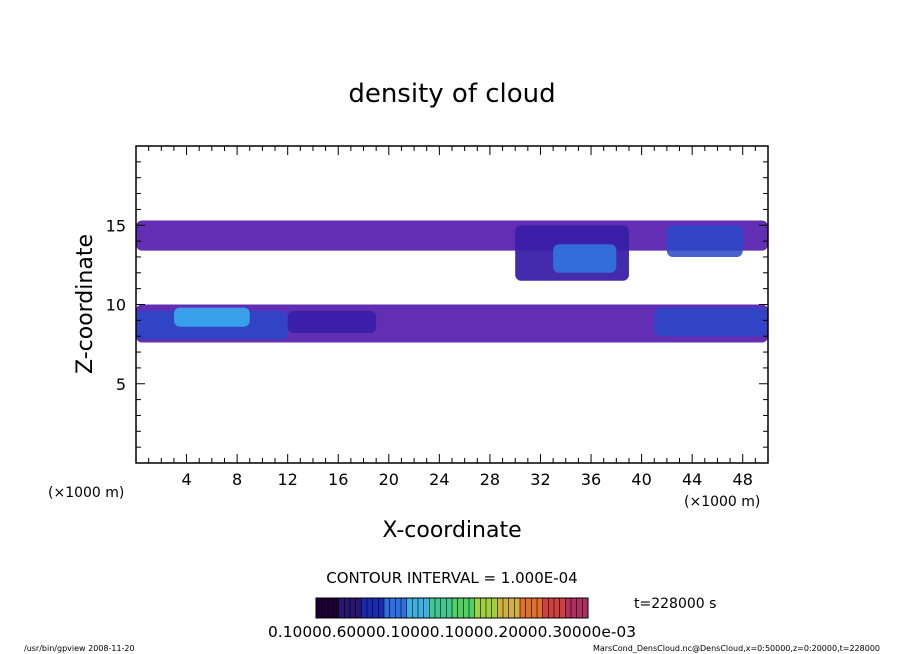  Describe the element at coordinates (186, 479) in the screenshot. I see `x-tick-label: 4` at that location.